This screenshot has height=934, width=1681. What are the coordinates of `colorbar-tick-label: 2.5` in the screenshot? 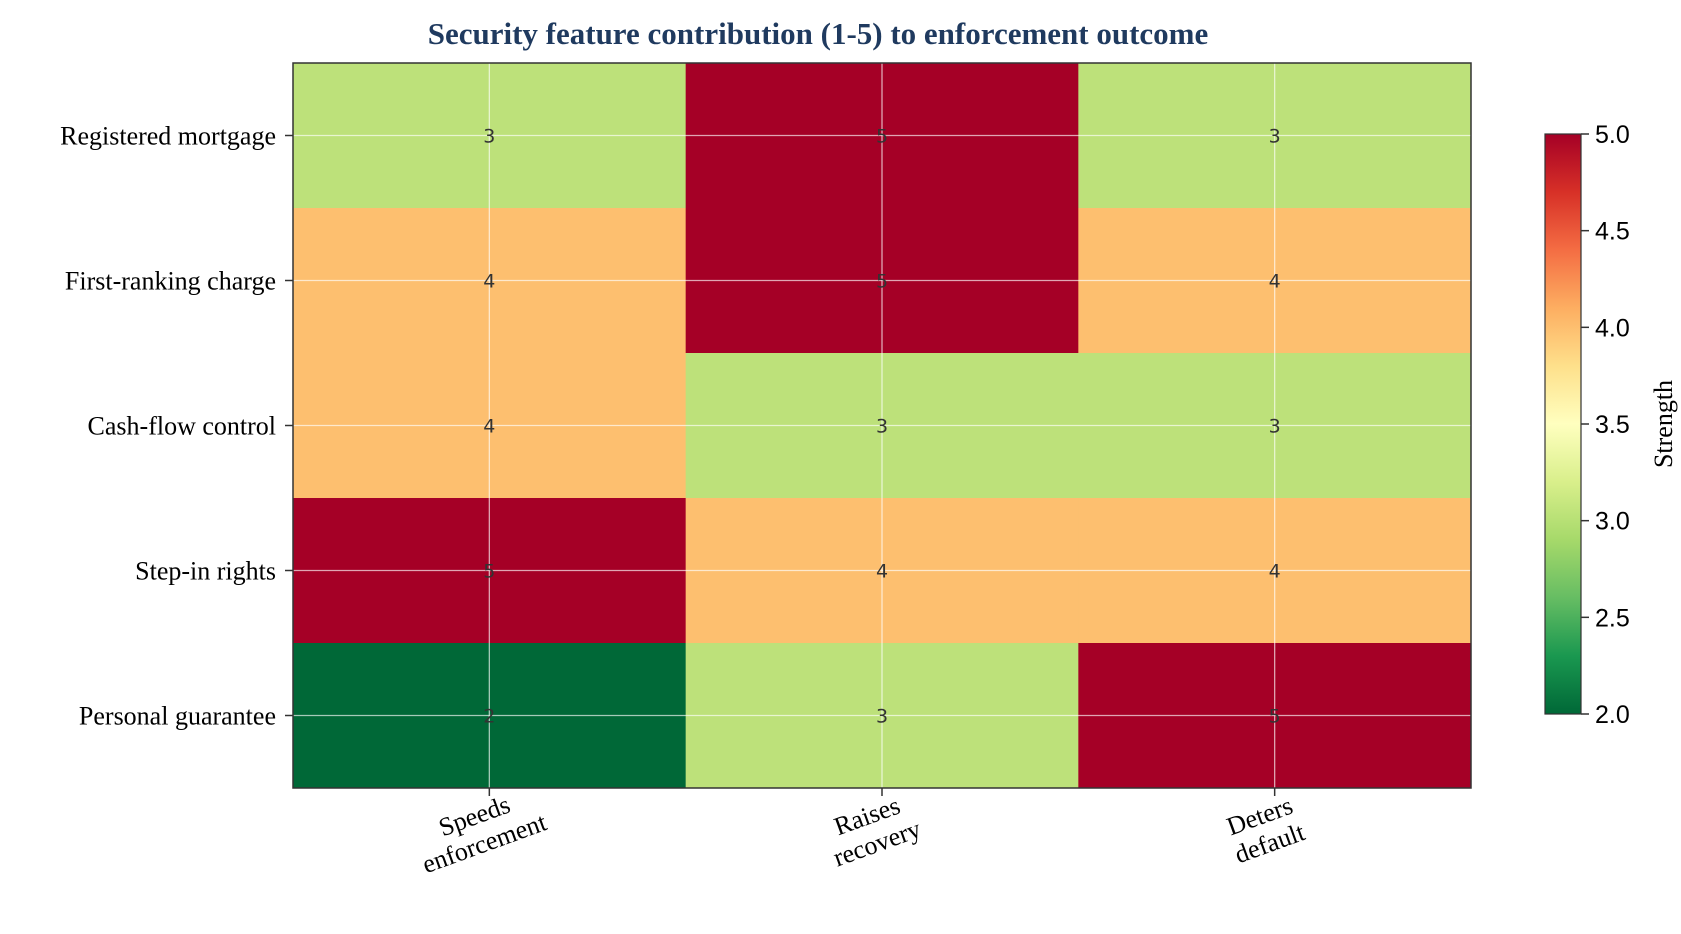 It's located at (1612, 618).